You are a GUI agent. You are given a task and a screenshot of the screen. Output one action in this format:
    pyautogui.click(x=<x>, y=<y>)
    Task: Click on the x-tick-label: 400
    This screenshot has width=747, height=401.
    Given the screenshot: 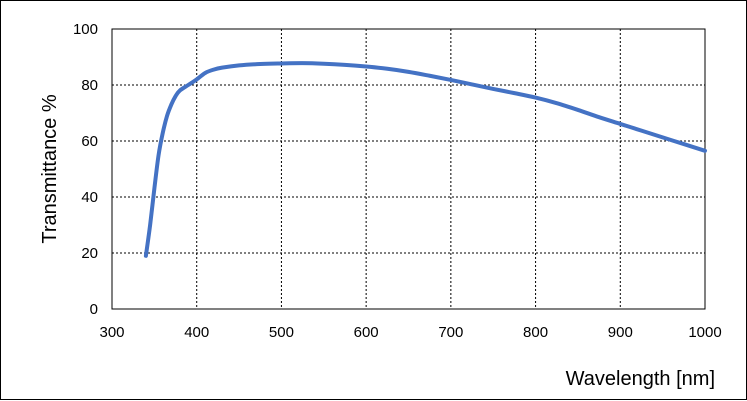 What is the action you would take?
    pyautogui.click(x=196, y=332)
    